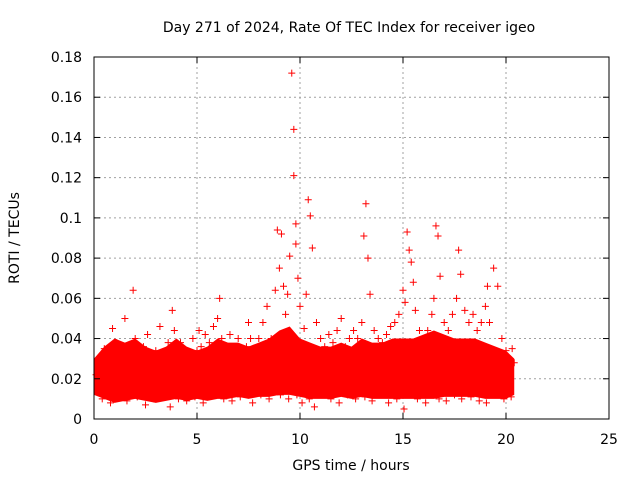  I want to click on y-axis-label: ROTI / TECUs, so click(15, 238).